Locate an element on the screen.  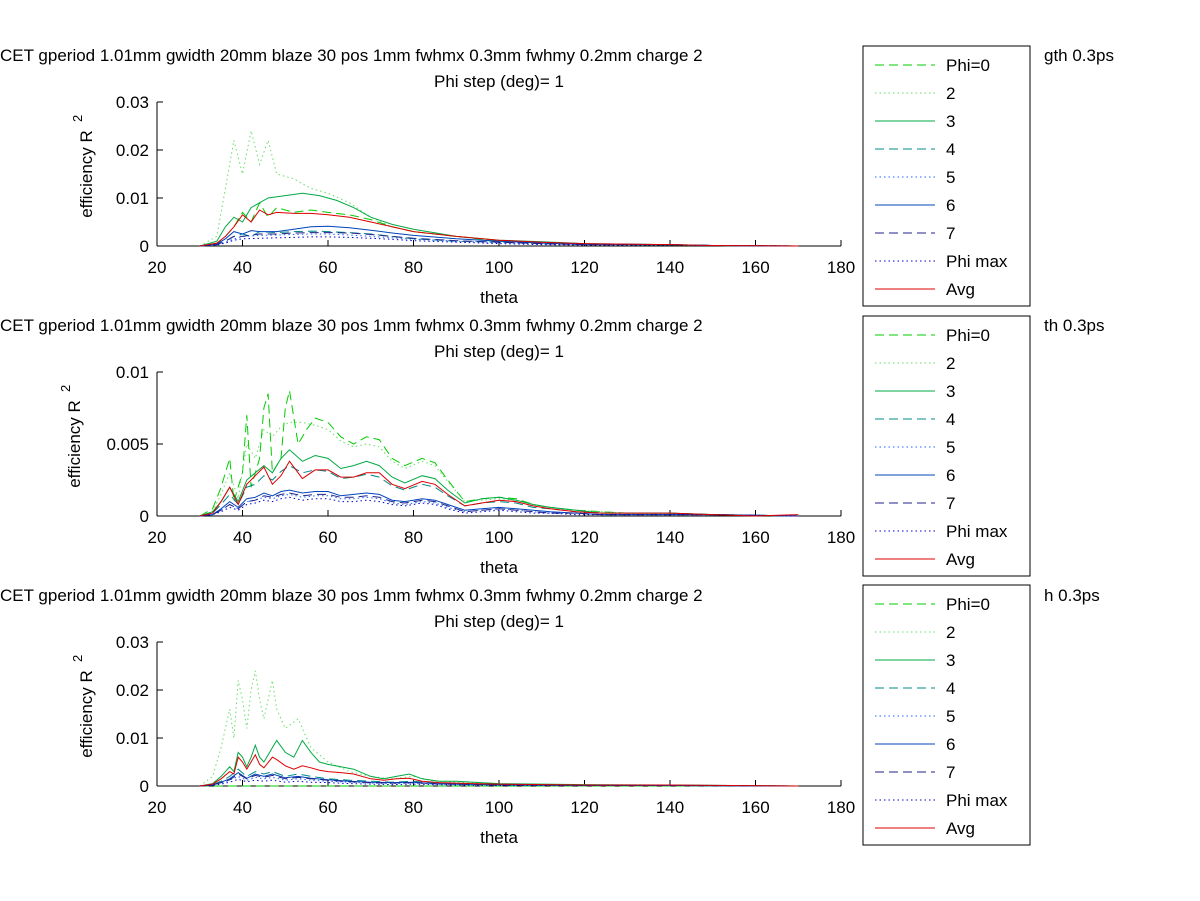
chart-title-line1-tail: h 0.3ps is located at coordinates (1072, 595).